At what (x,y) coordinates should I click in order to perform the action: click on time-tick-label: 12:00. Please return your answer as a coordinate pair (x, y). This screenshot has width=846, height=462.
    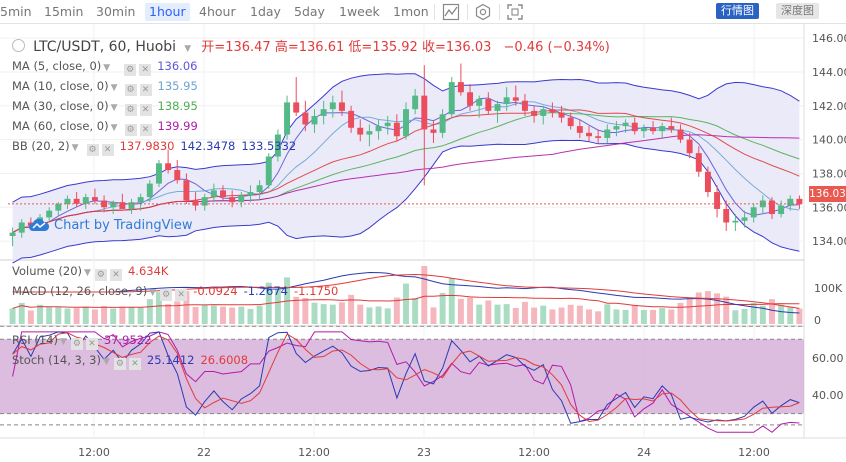
    Looking at the image, I should click on (314, 452).